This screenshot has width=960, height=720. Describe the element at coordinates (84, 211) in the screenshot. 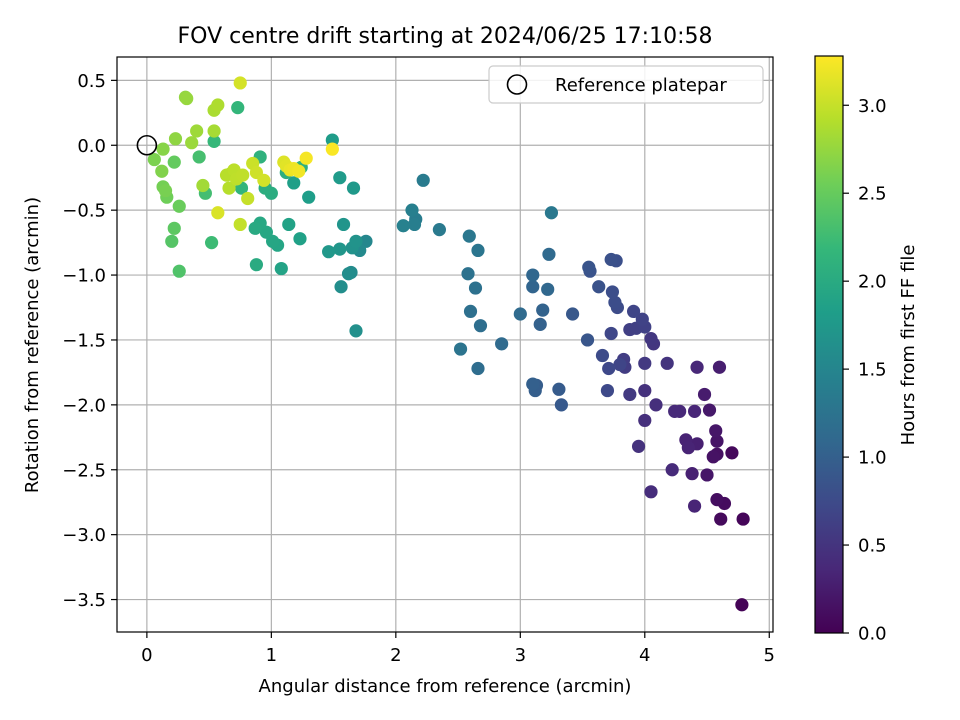

I see `y-tick-label: −0.5` at that location.